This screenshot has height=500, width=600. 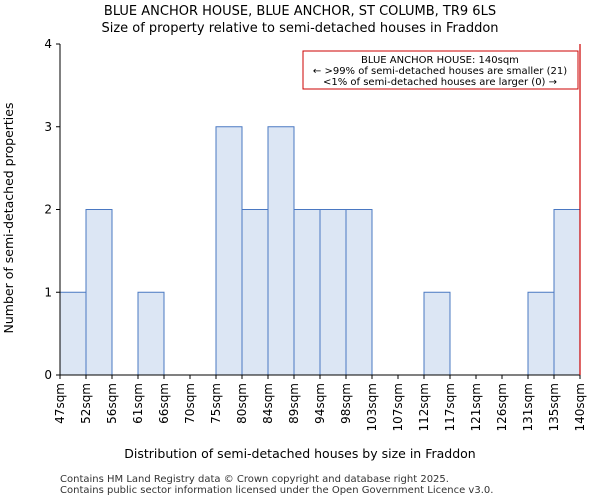 I want to click on bar-80sqm, so click(x=255, y=292).